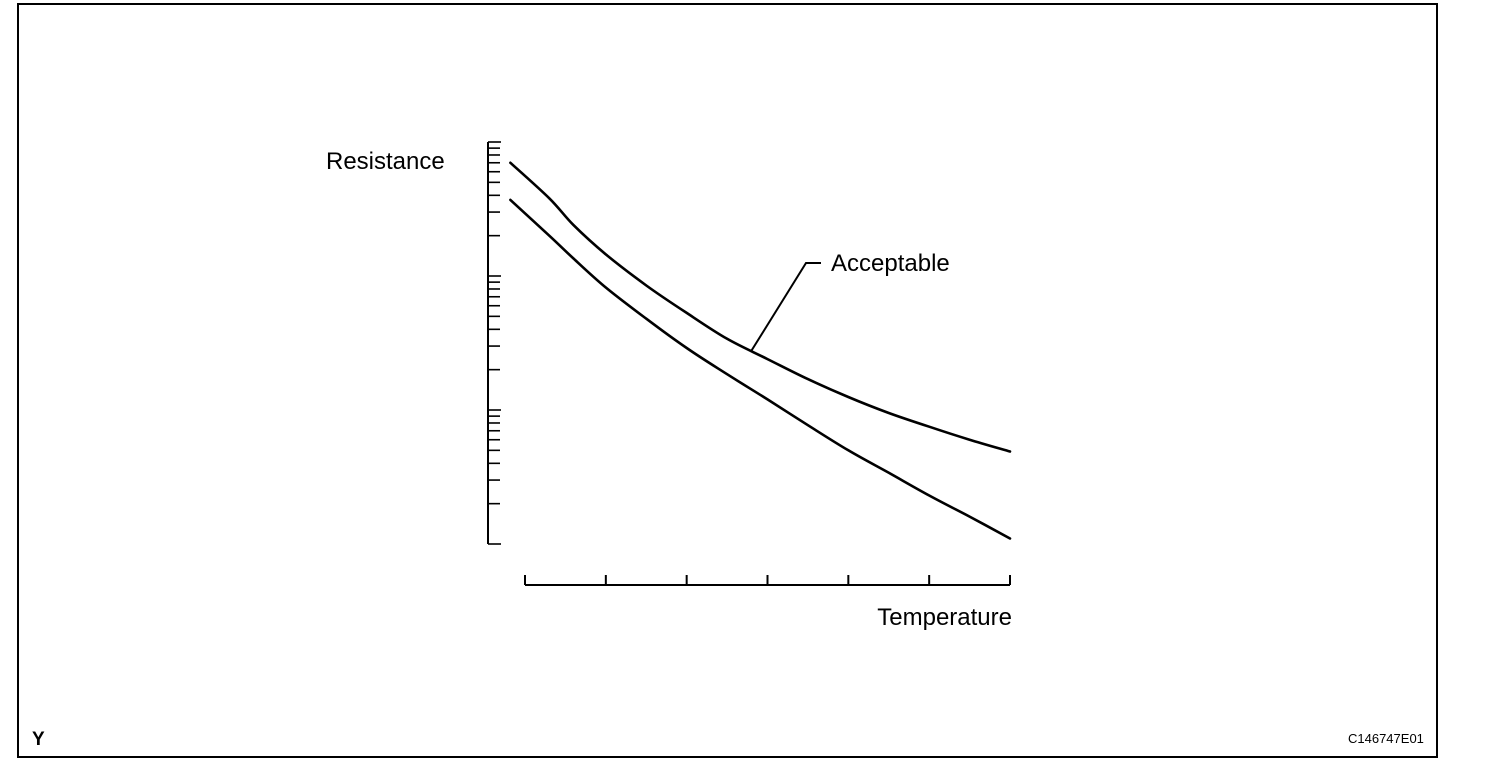 The height and width of the screenshot is (768, 1504). Describe the element at coordinates (38, 739) in the screenshot. I see `corner-letter: Y` at that location.